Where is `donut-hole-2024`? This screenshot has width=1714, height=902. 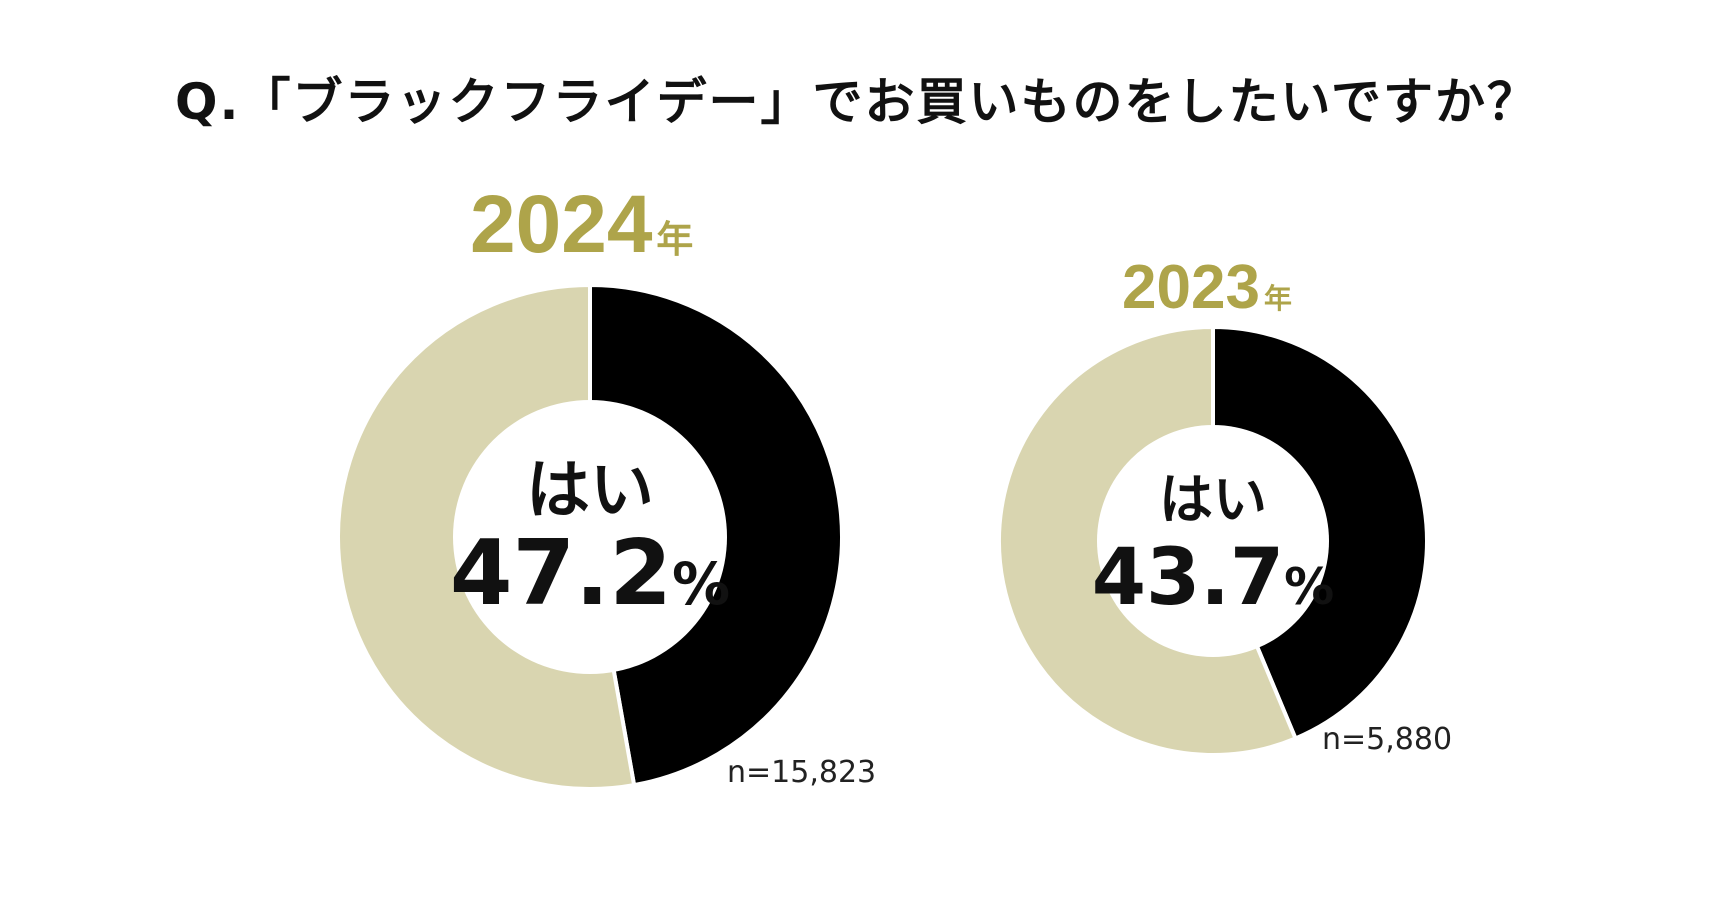
donut-hole-2024 is located at coordinates (590, 537).